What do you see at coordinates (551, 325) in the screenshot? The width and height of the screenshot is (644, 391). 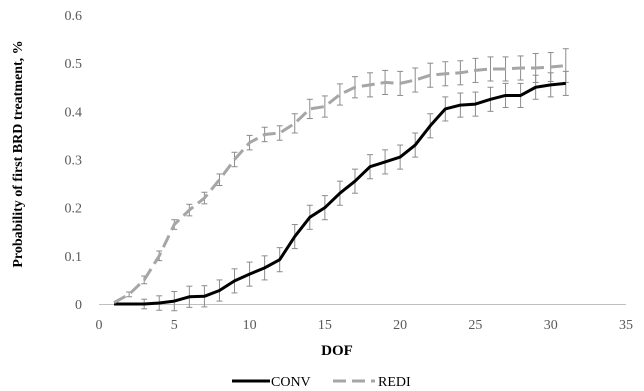 I see `x-tick-label: 30` at bounding box center [551, 325].